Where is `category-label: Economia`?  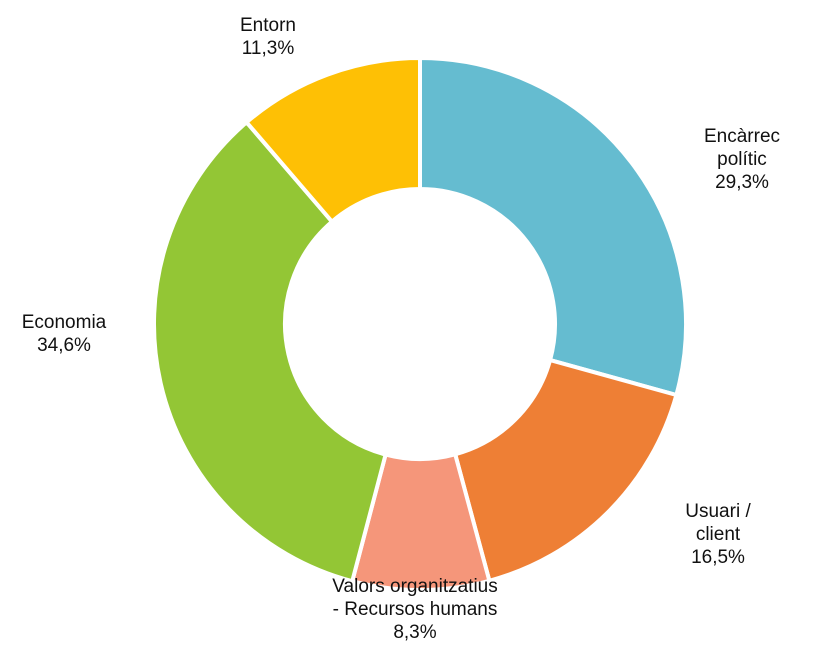
category-label: Economia is located at coordinates (64, 322).